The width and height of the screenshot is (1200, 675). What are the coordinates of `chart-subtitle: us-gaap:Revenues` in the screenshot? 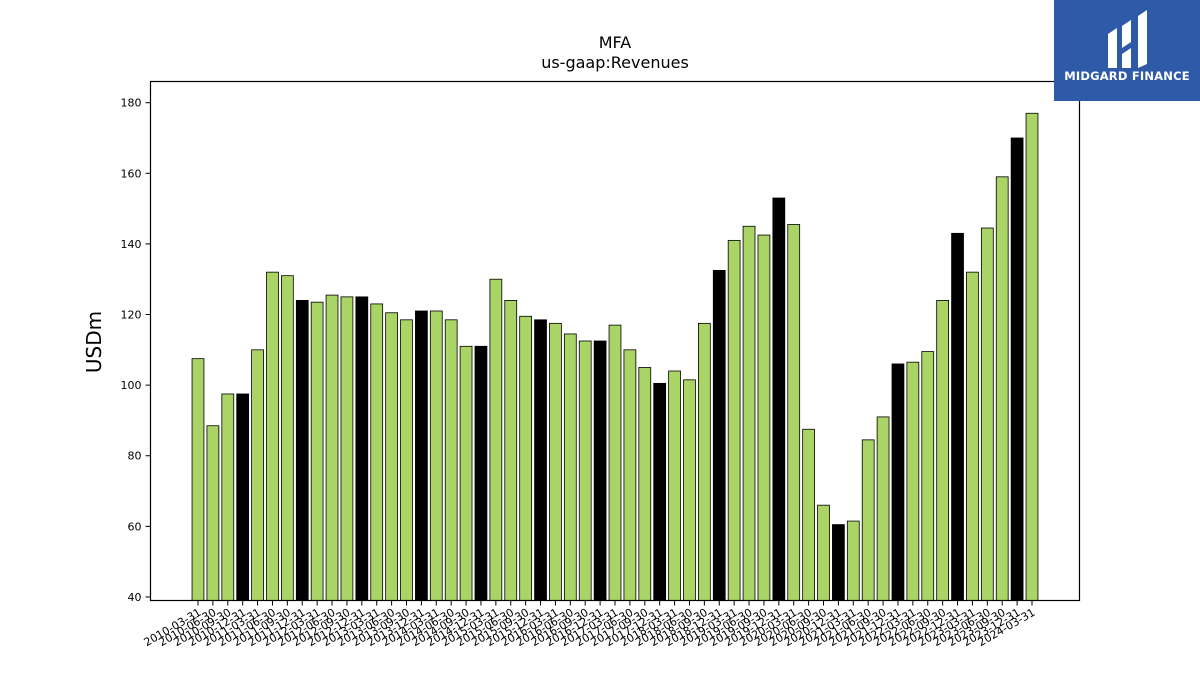 It's located at (615, 62).